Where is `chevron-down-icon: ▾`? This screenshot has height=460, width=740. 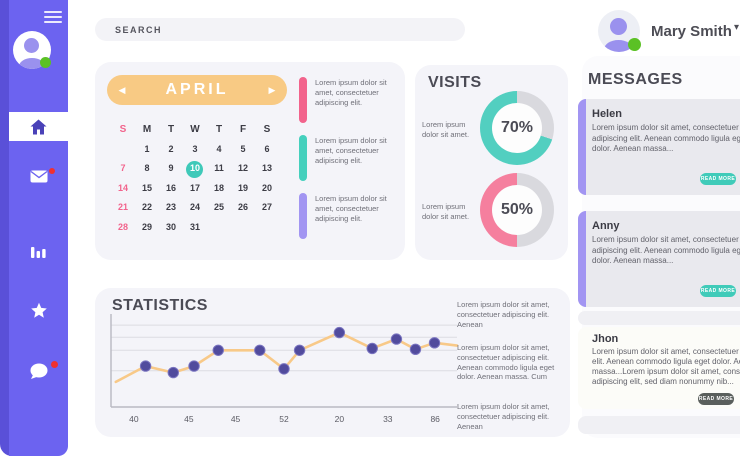
chevron-down-icon: ▾ is located at coordinates (737, 27).